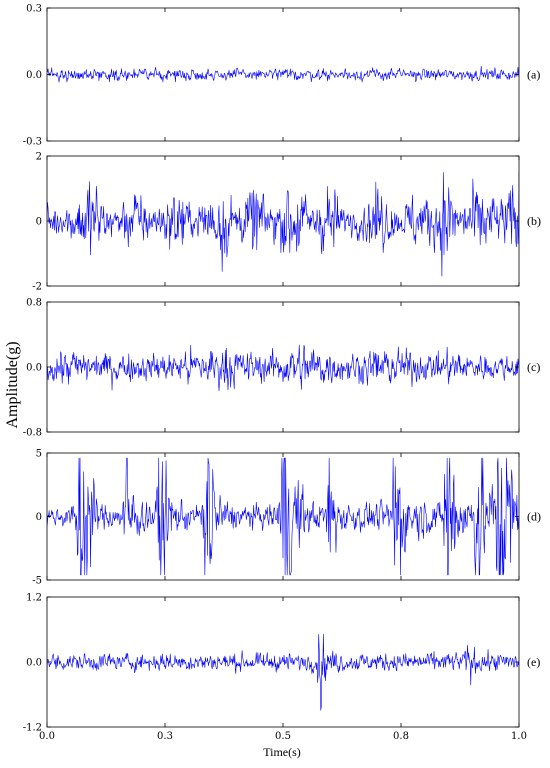 The image size is (550, 768). What do you see at coordinates (32, 728) in the screenshot?
I see `y-tick-label: -1.2` at bounding box center [32, 728].